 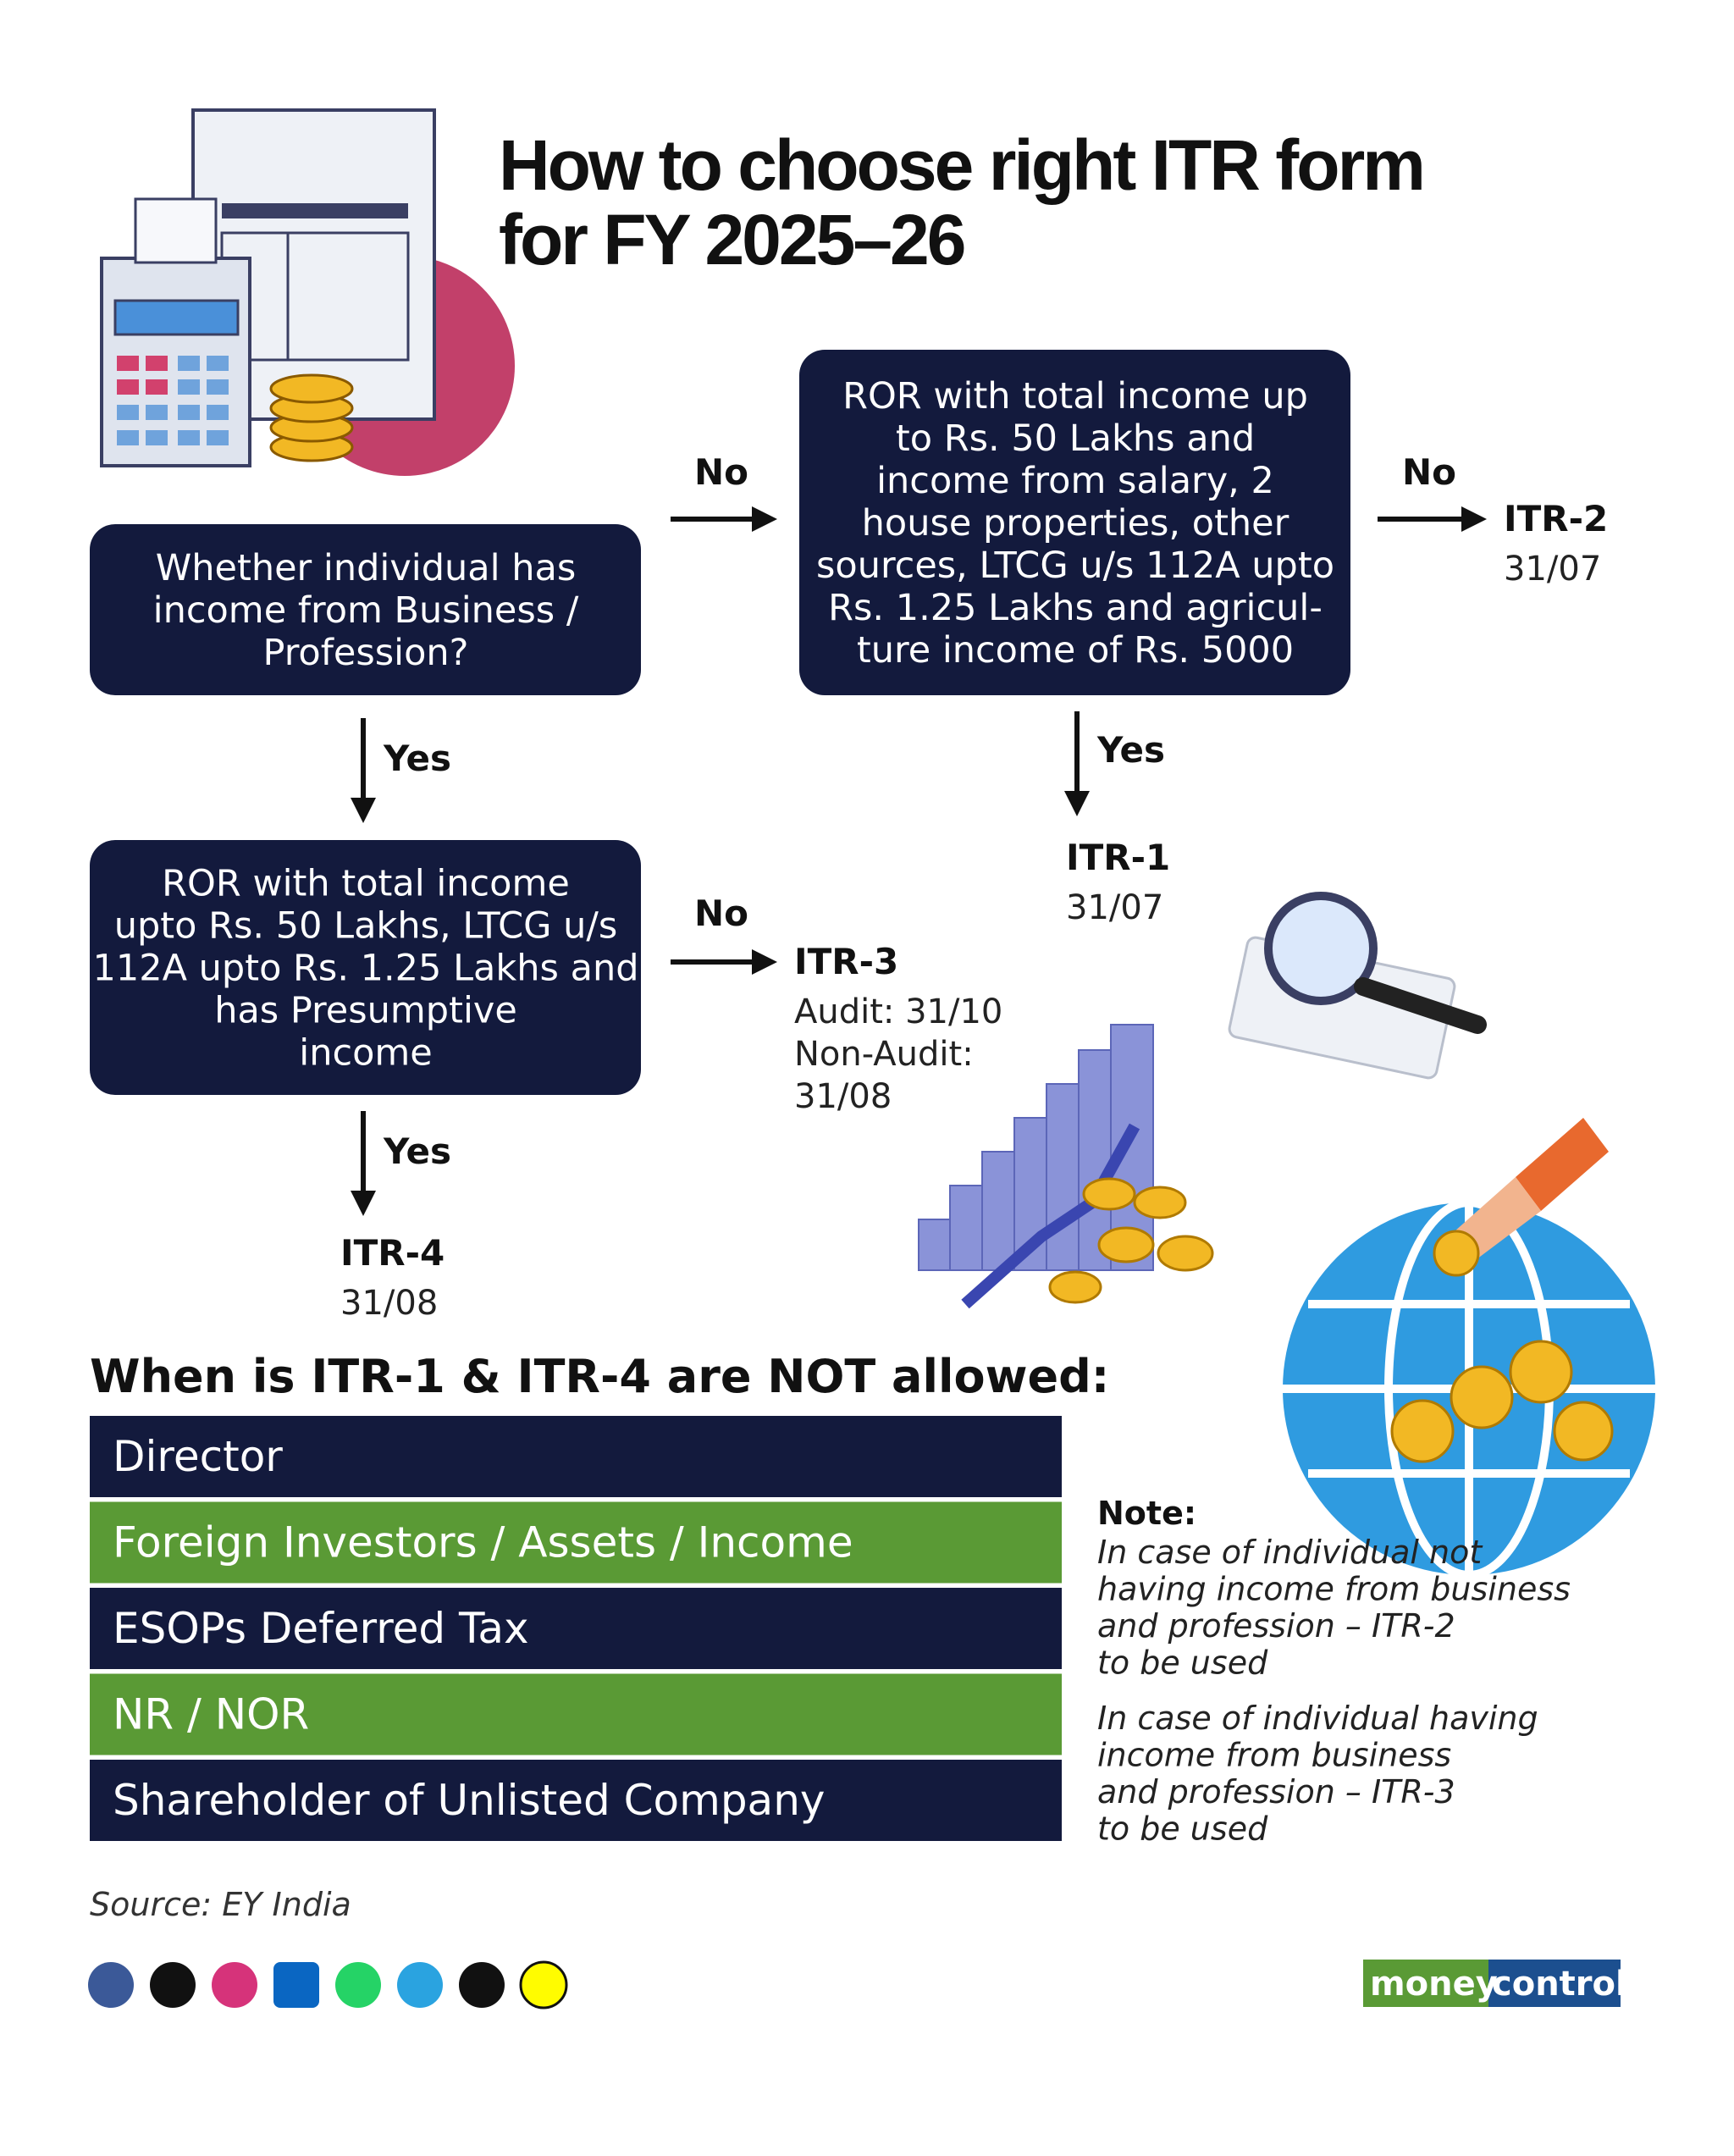 I want to click on section-heading: When is ITR-1 & ITR-4 are NOT allowed:, so click(x=599, y=1376).